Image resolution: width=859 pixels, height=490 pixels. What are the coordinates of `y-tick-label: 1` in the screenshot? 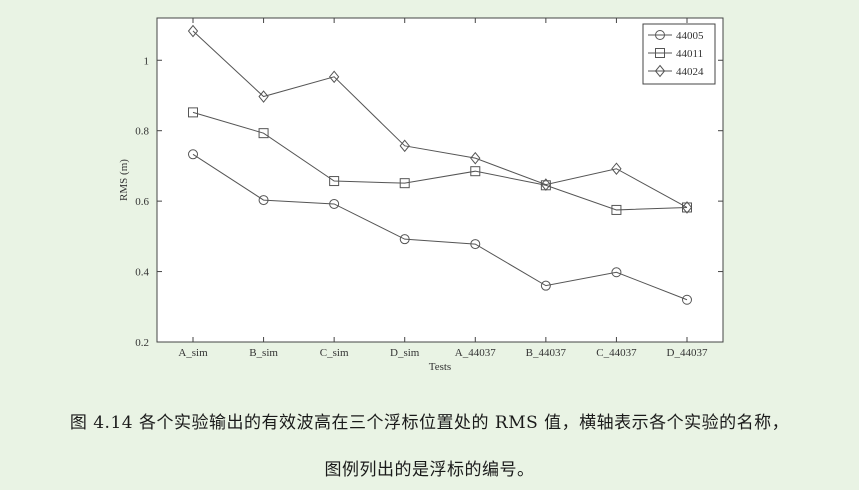 It's located at (147, 61).